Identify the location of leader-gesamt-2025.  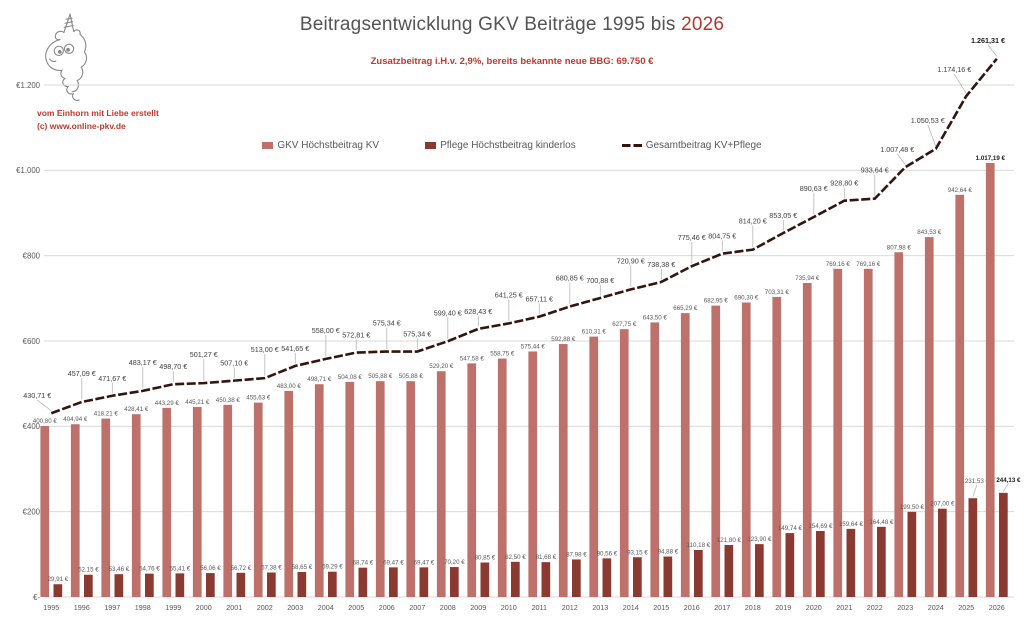
(960, 83).